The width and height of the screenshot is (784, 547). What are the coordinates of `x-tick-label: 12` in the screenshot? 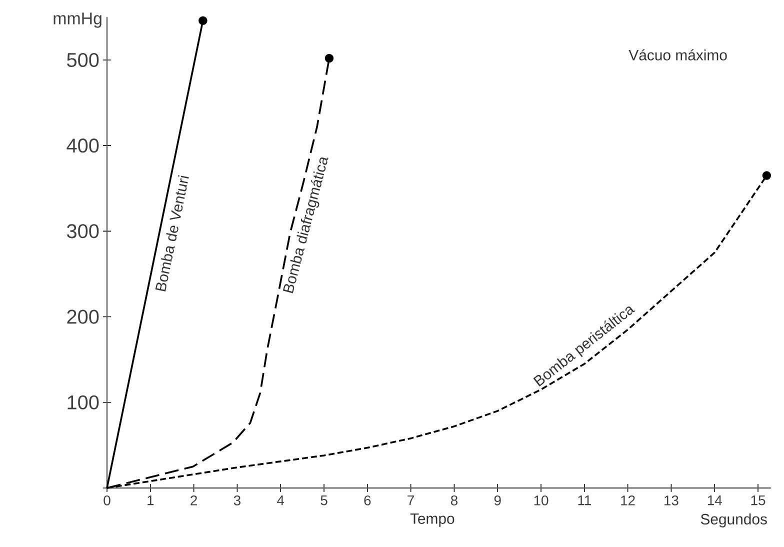 It's located at (628, 500).